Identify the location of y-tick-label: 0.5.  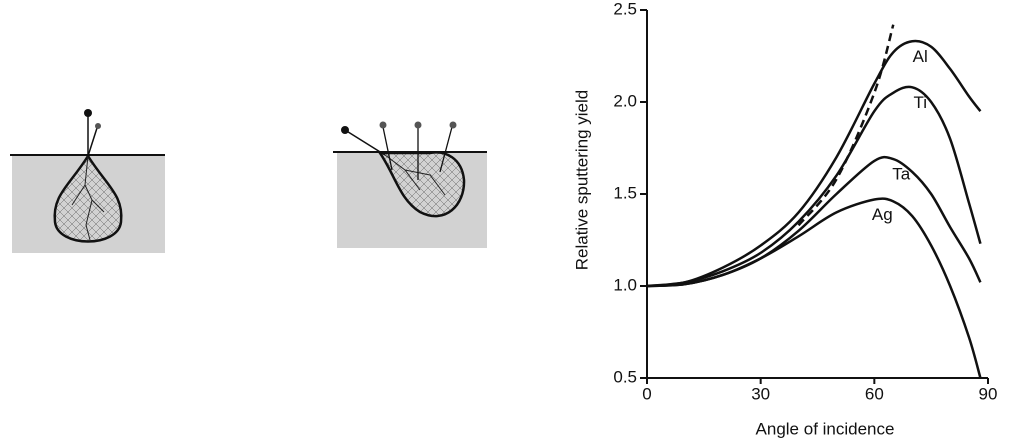
(625, 376).